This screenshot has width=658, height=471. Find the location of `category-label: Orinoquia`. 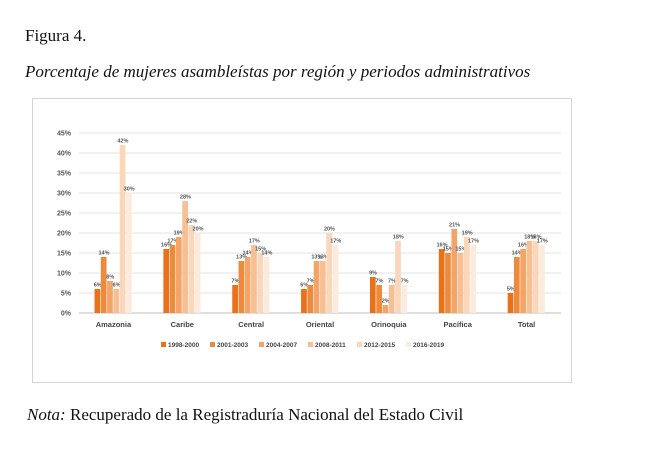

category-label: Orinoquia is located at coordinates (389, 324).